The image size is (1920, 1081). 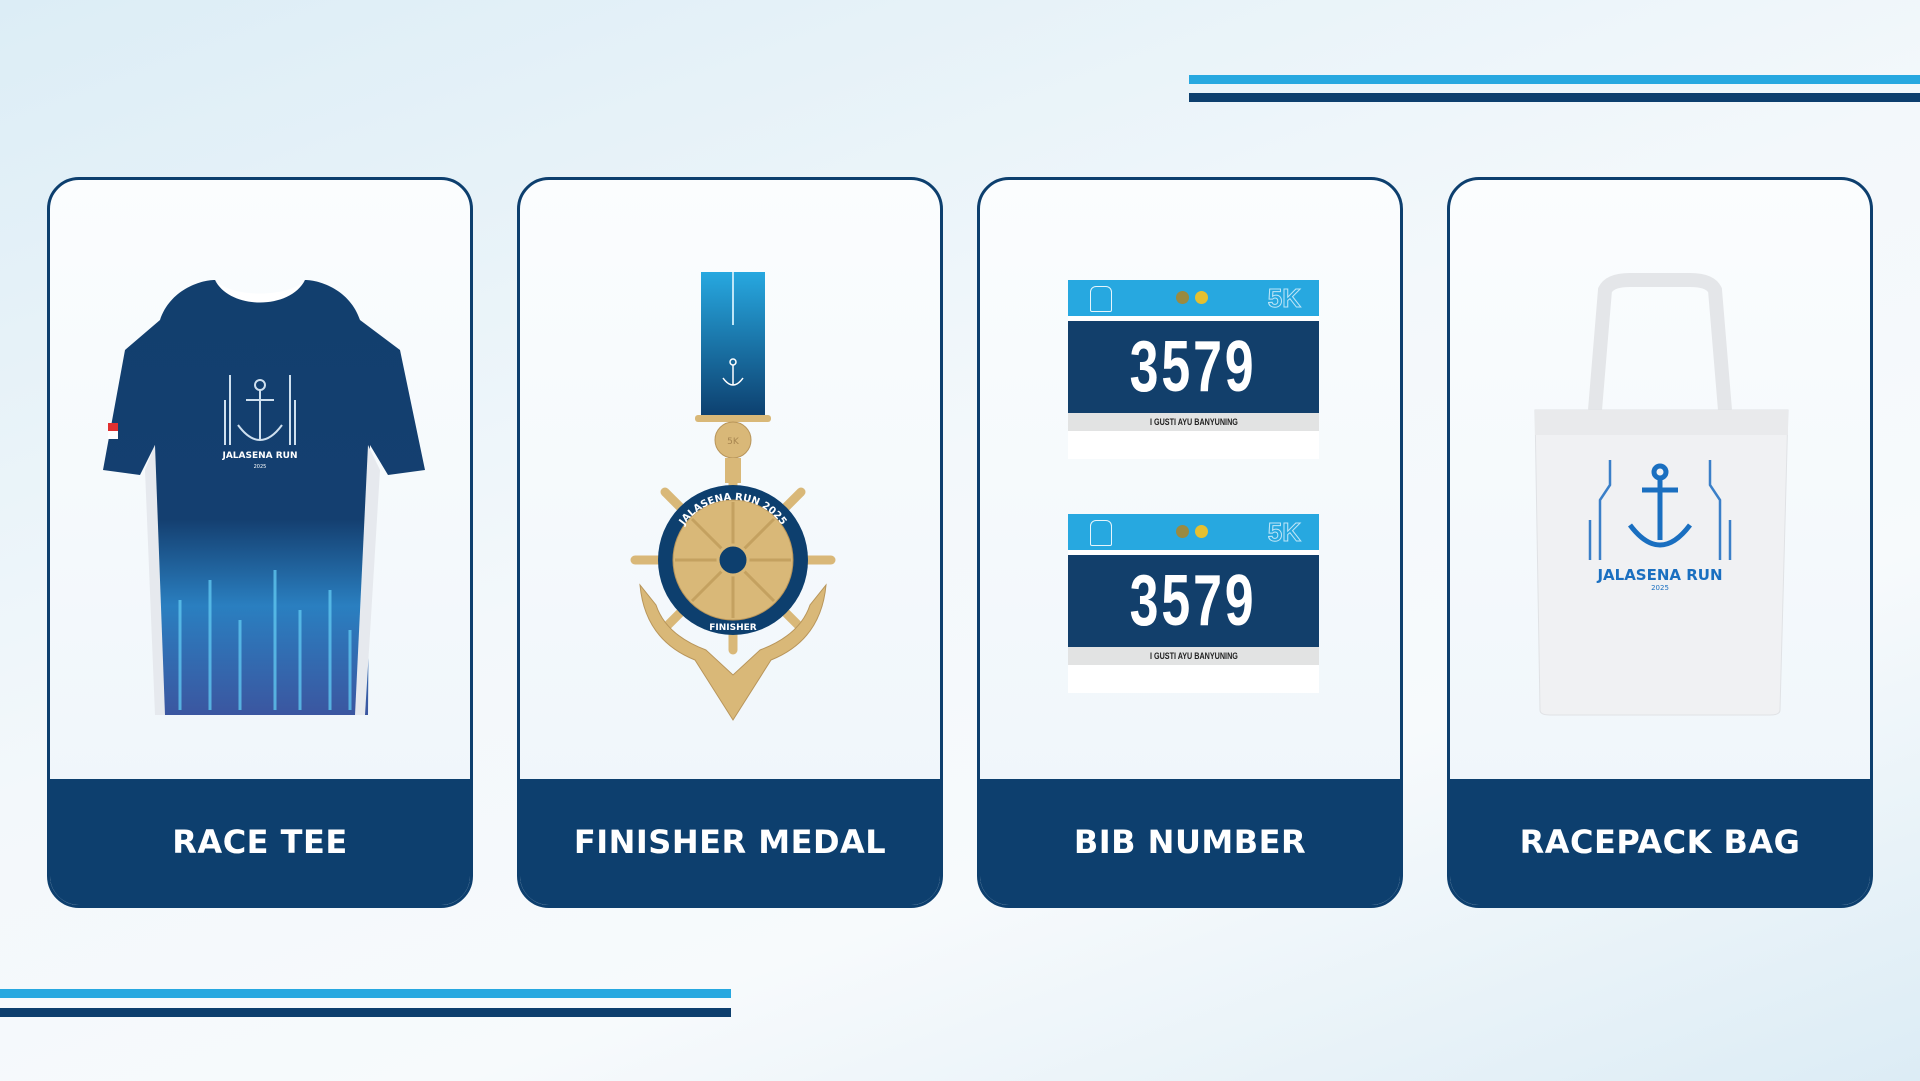 I want to click on bib-back: 5K 3579 I GUSTI AYU BANYUNING, so click(x=1193, y=603).